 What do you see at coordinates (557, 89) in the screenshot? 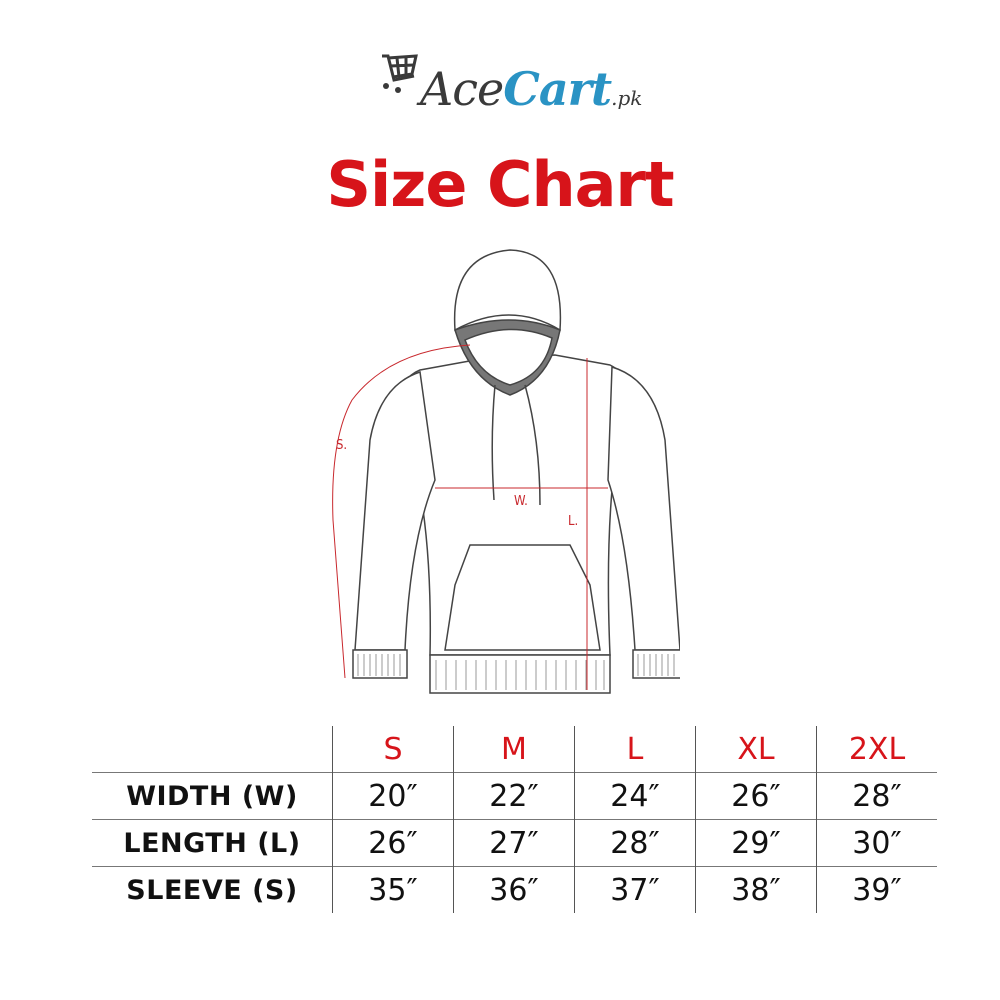
I see `logo-text-cart: Cart` at bounding box center [557, 89].